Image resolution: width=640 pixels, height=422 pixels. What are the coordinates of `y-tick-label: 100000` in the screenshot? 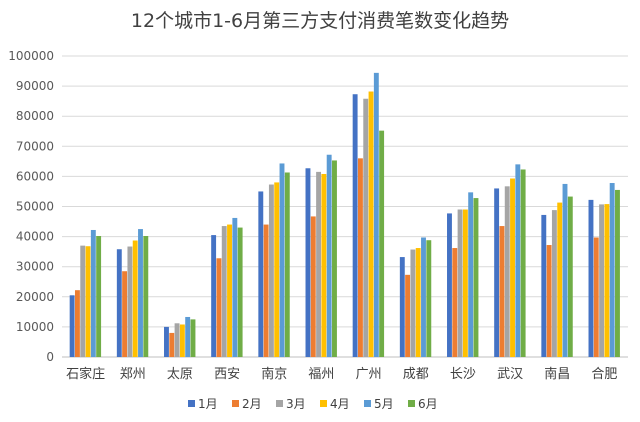 It's located at (31, 56).